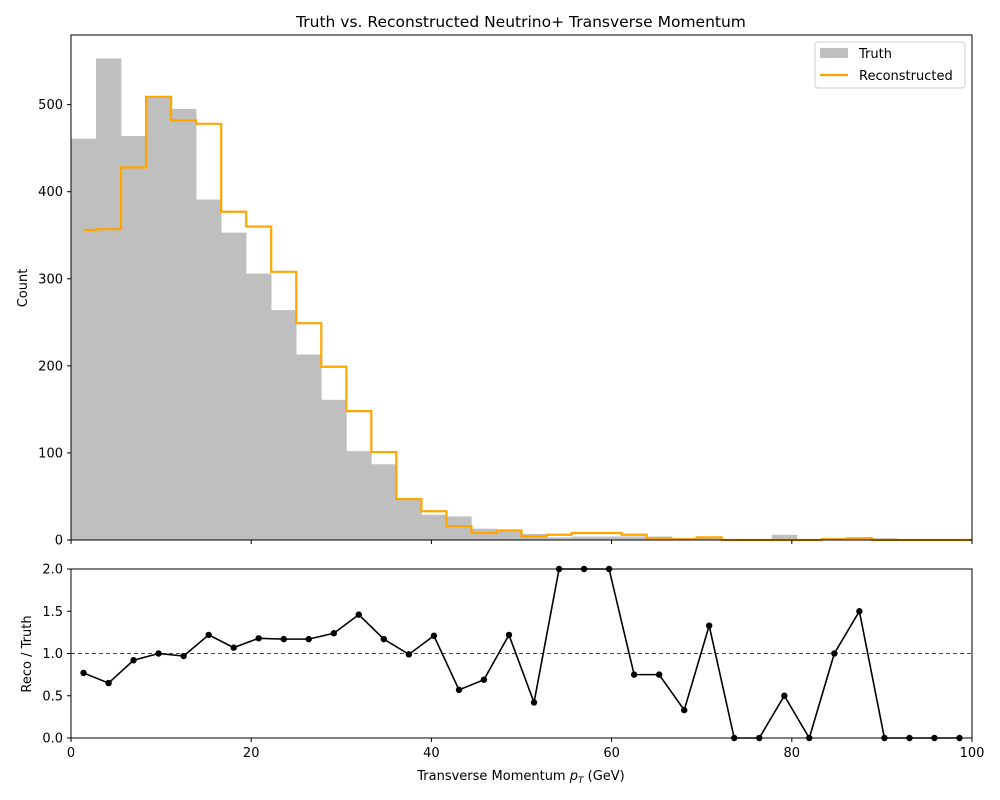 Image resolution: width=1000 pixels, height=800 pixels. Describe the element at coordinates (52, 570) in the screenshot. I see `y-tick-label: 2.0` at that location.